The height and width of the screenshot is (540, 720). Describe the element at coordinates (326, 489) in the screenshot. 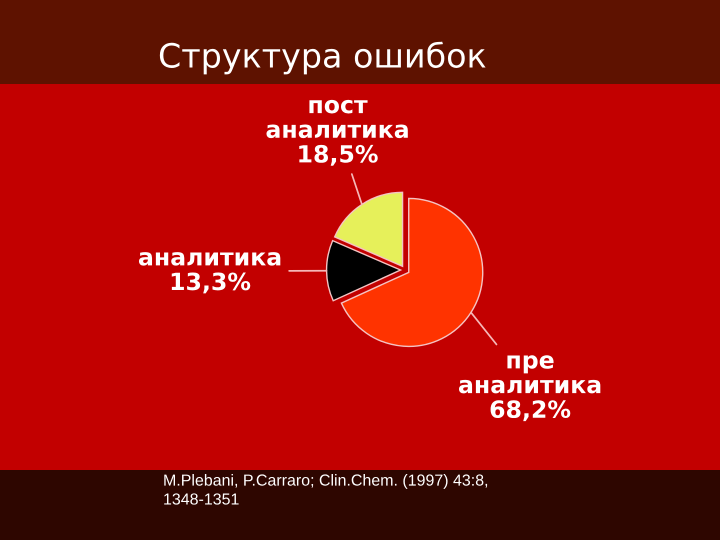

I see `text: M.Plebani, P.Carraro; Clin.Chem. (1997) 43:8, 1348-1351` at that location.